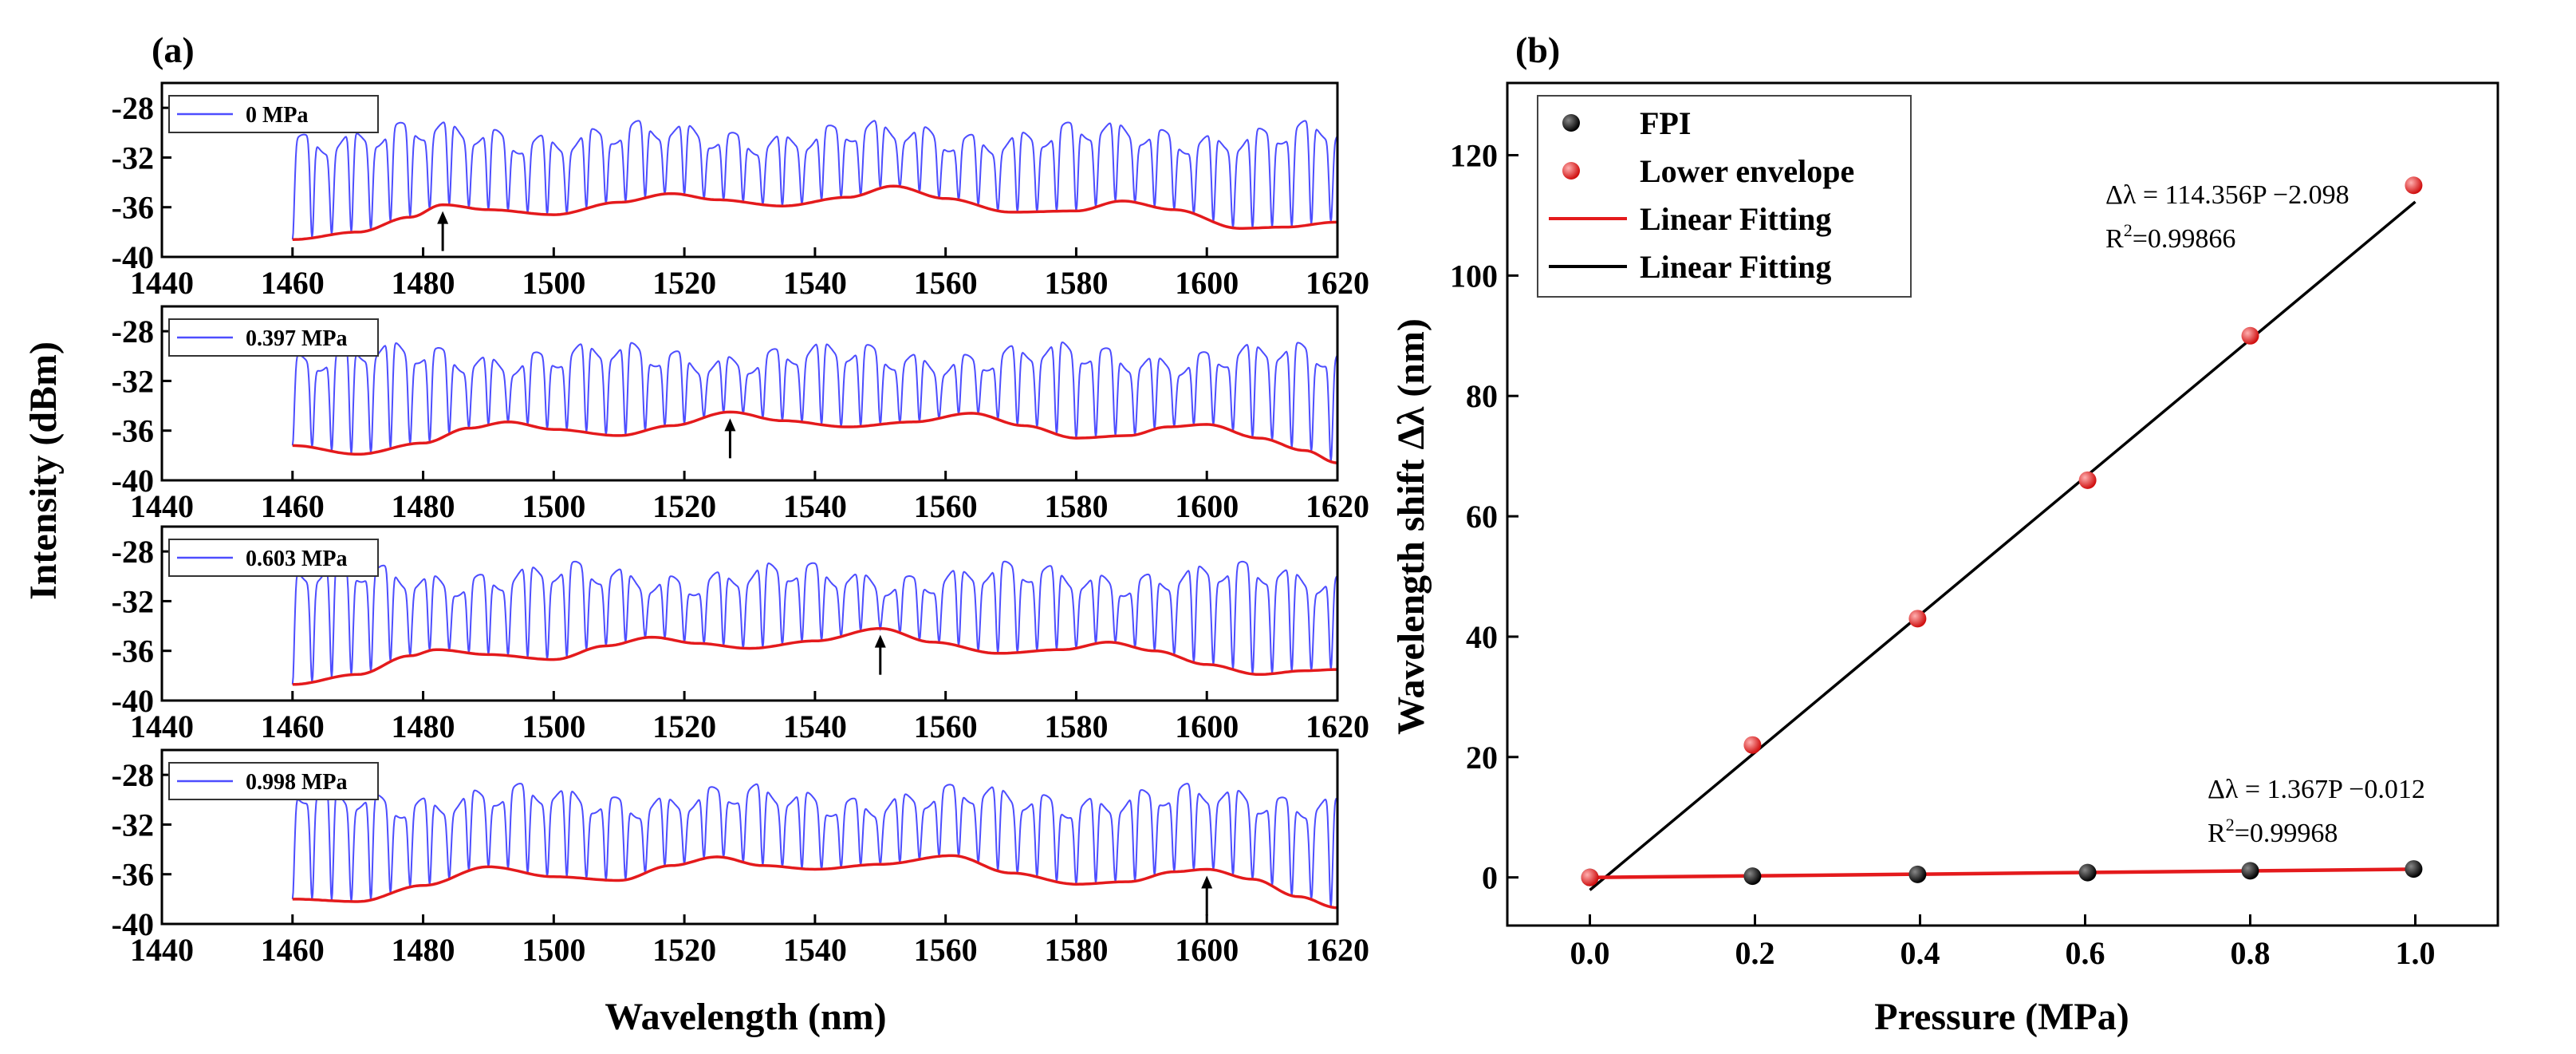 This screenshot has height=1054, width=2576. Describe the element at coordinates (133, 108) in the screenshot. I see `y-tick-label-0-0: -28` at that location.